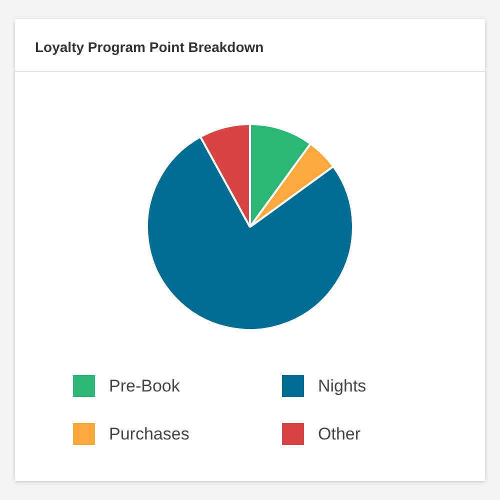 The image size is (500, 500). I want to click on chart-title: Loyalty Program Point Breakdown, so click(149, 47).